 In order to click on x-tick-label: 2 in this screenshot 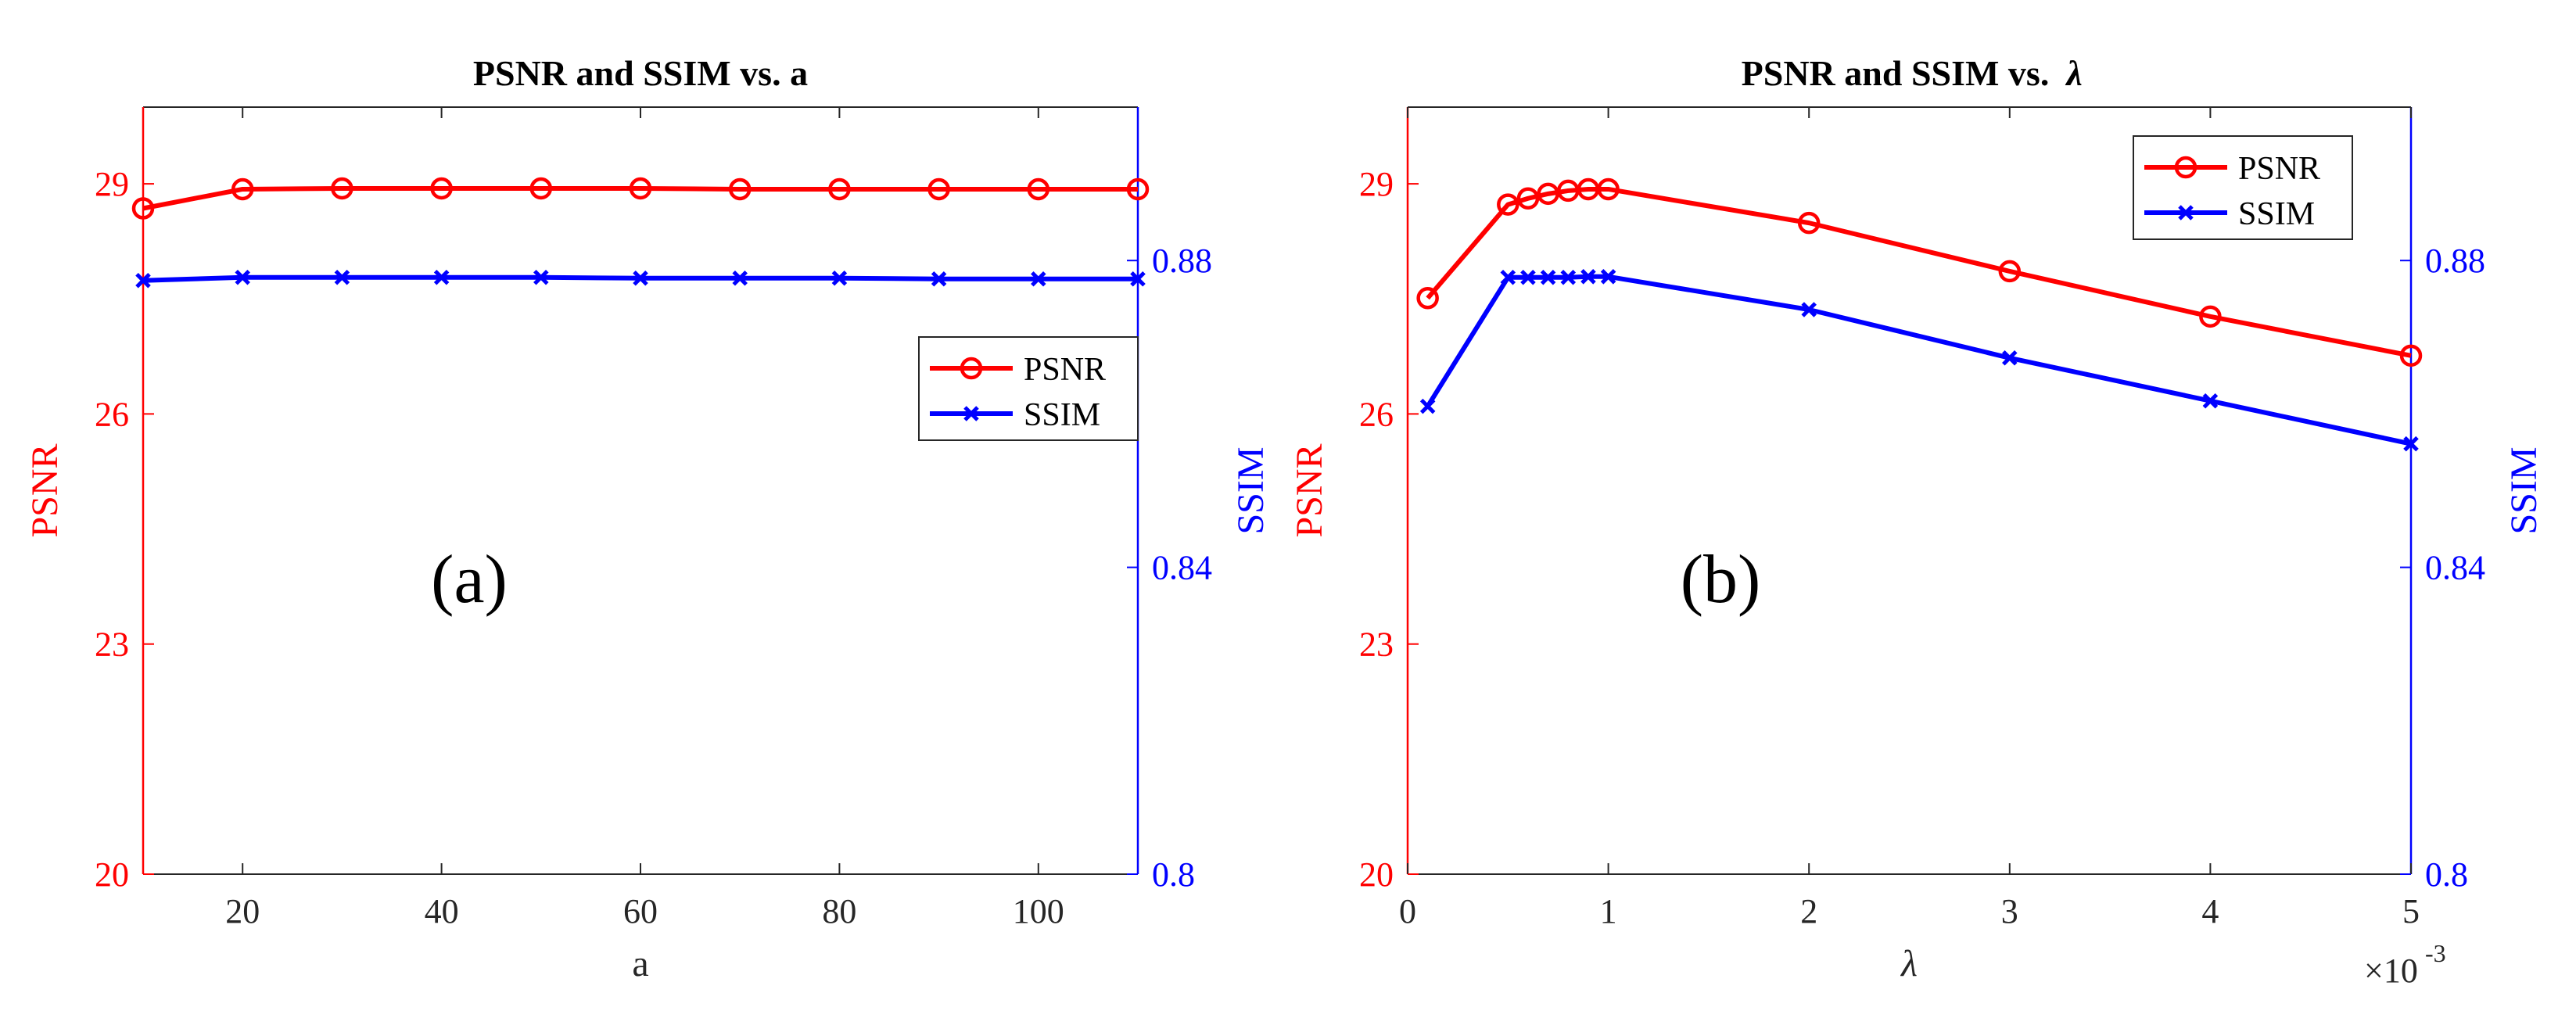, I will do `click(1809, 911)`.